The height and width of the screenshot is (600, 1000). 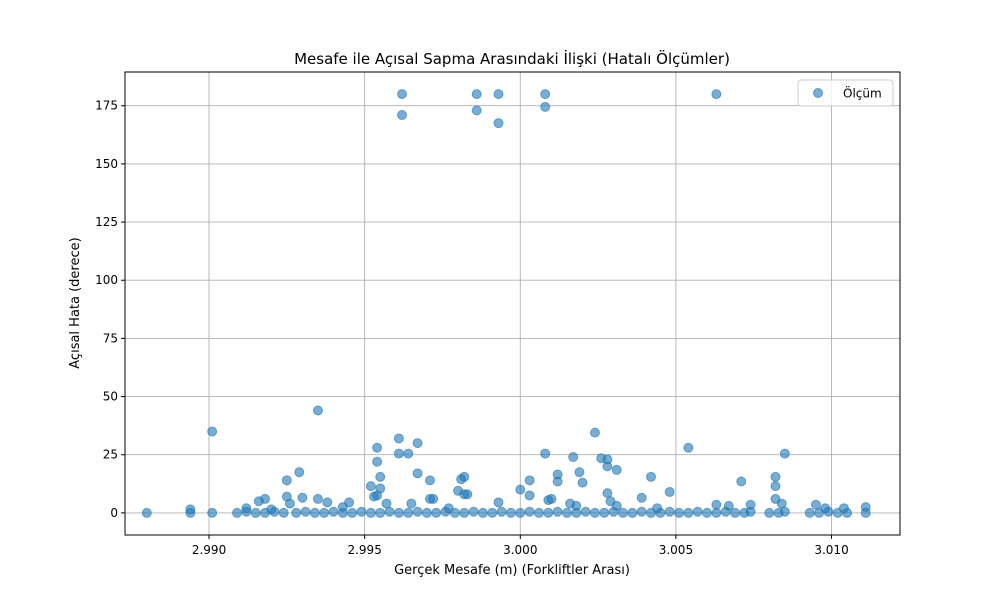 I want to click on x-tick-label: 2.995, so click(x=364, y=550).